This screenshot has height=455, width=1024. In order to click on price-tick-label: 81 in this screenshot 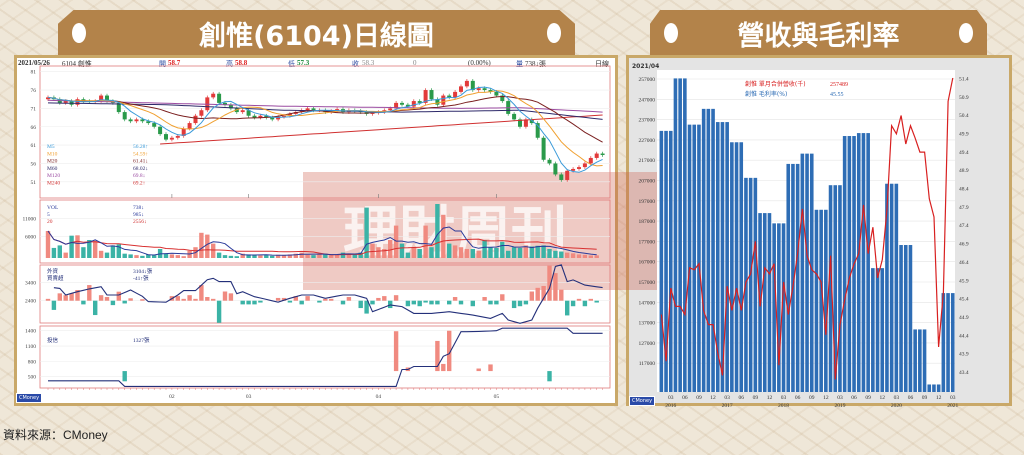, I will do `click(34, 73)`.